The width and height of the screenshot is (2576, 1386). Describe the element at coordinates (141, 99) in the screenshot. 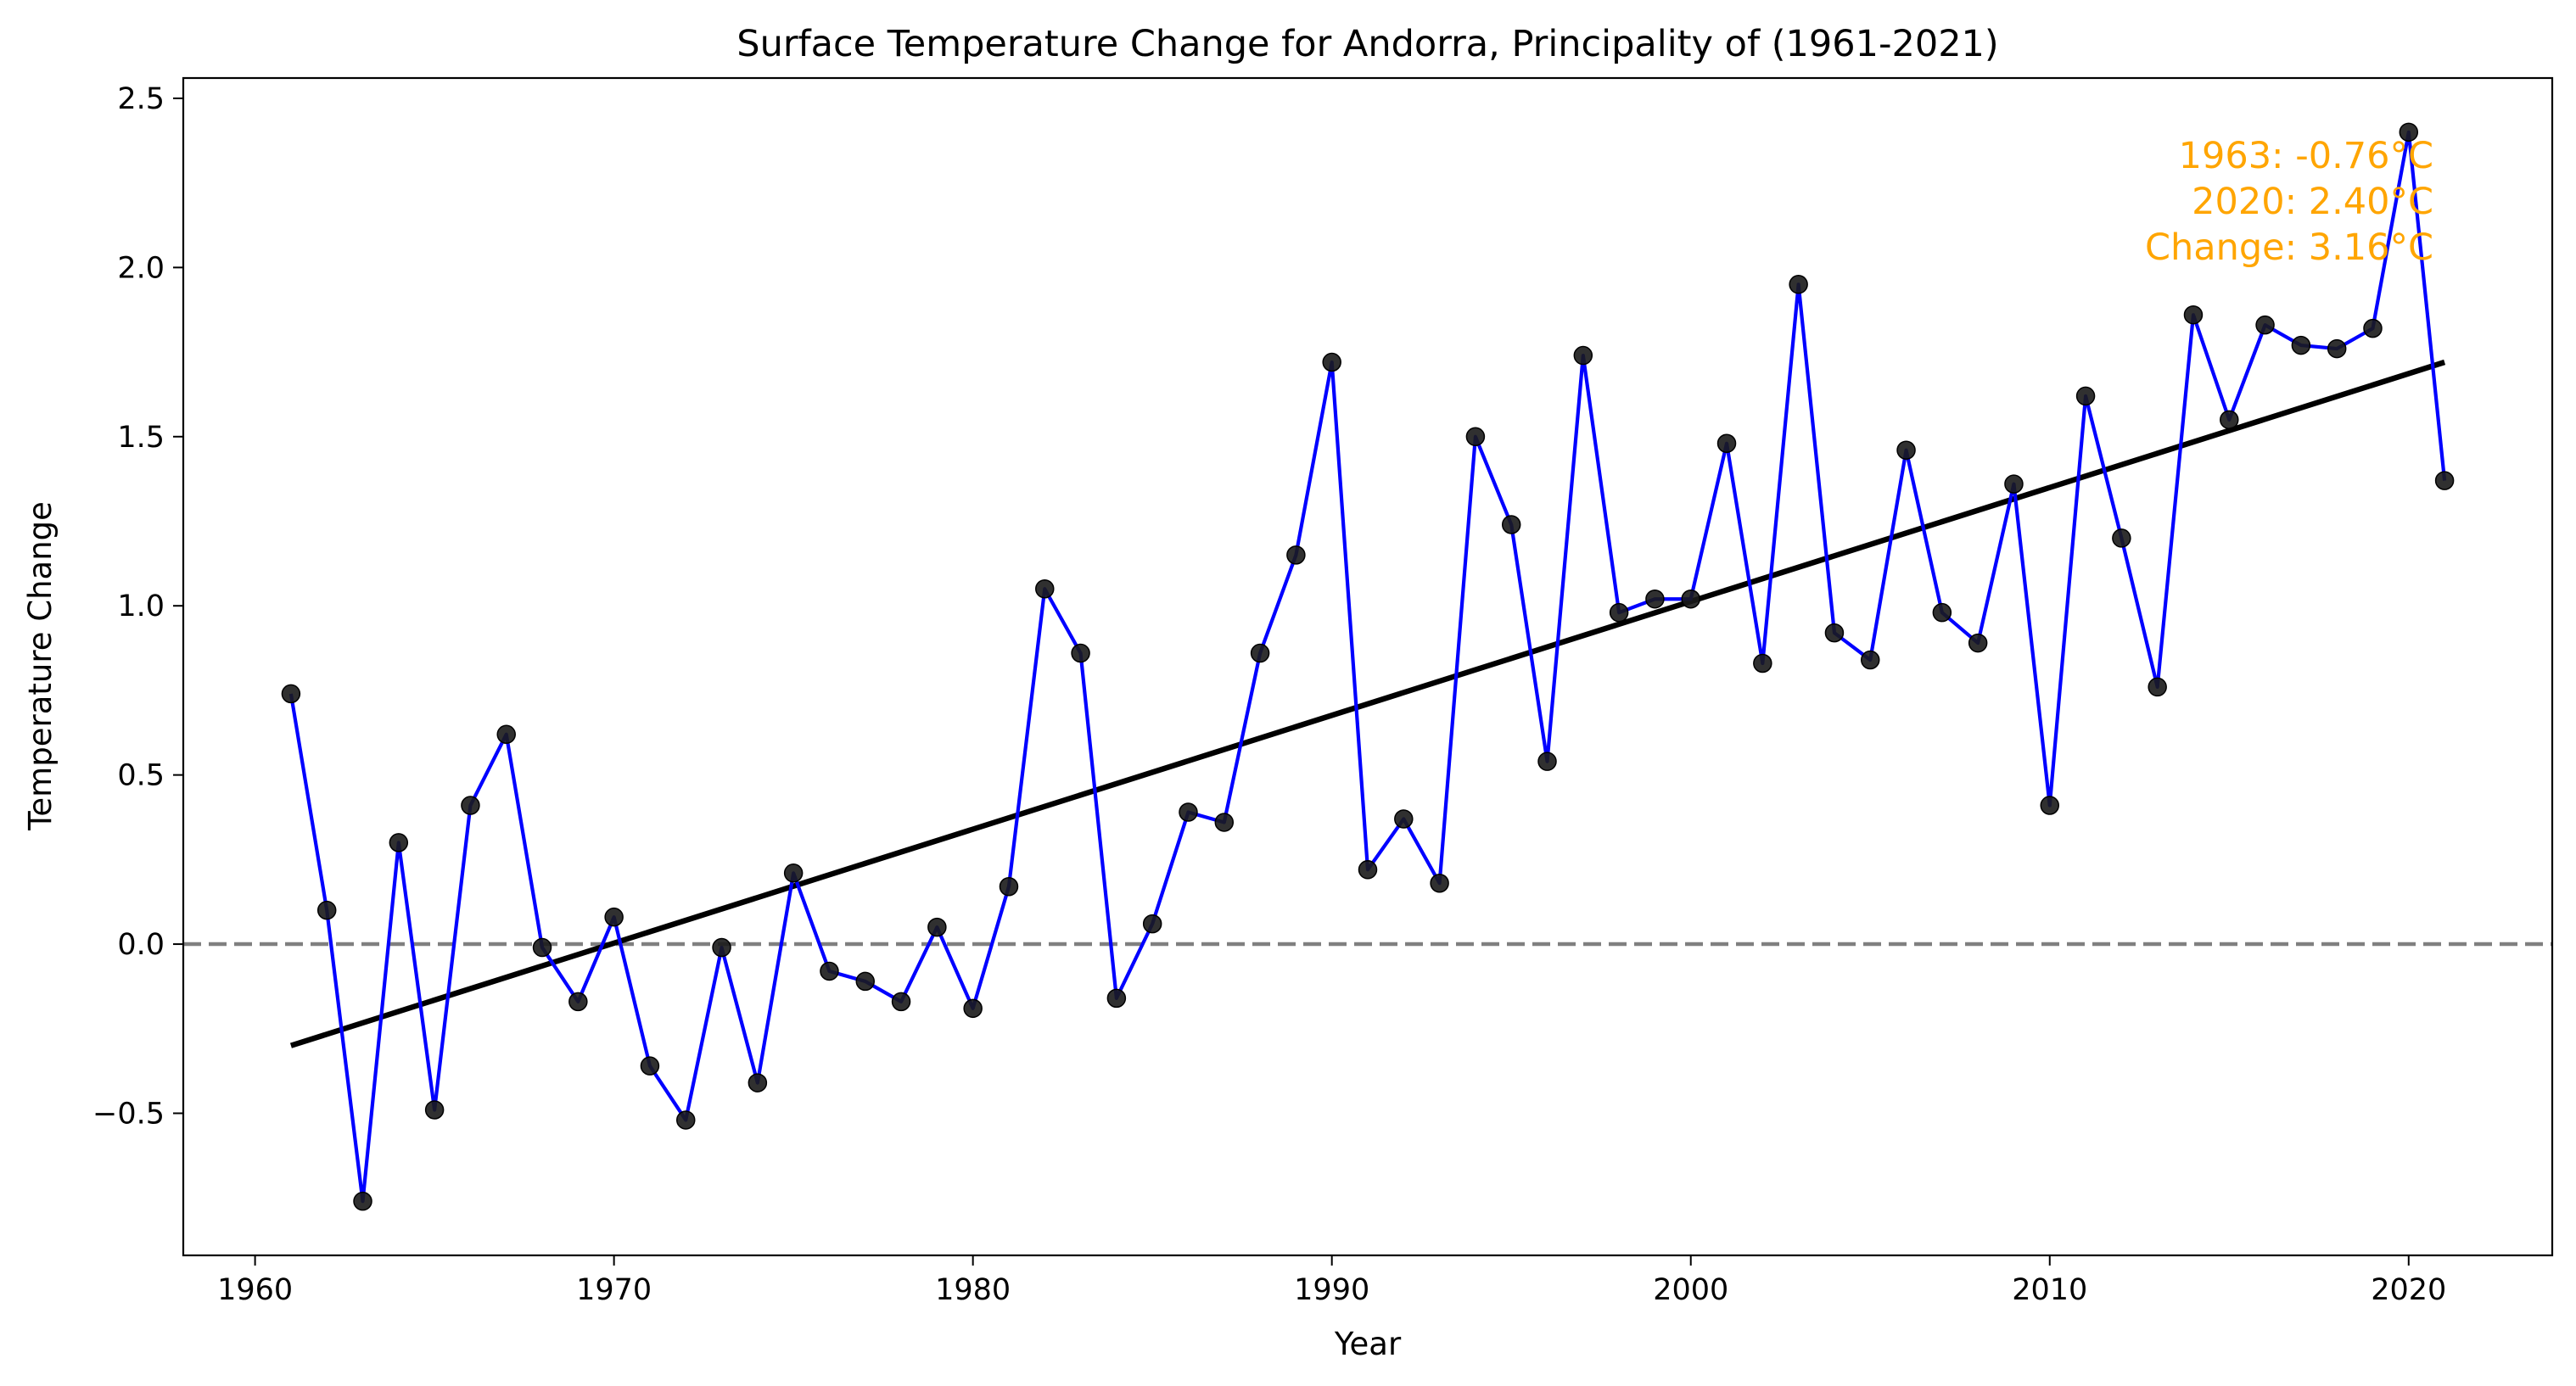

I see `y-tick-label: 2.5` at that location.